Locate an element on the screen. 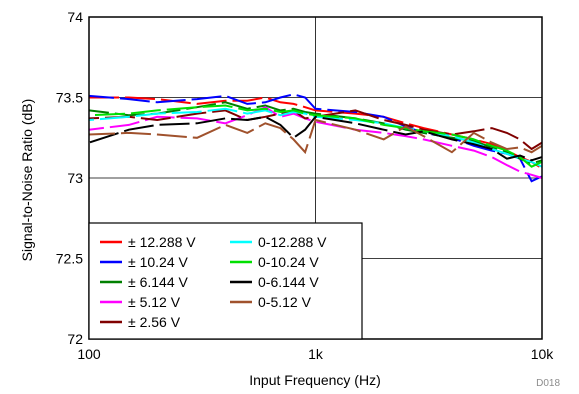  legend-label: ± 10.24 V is located at coordinates (158, 262).